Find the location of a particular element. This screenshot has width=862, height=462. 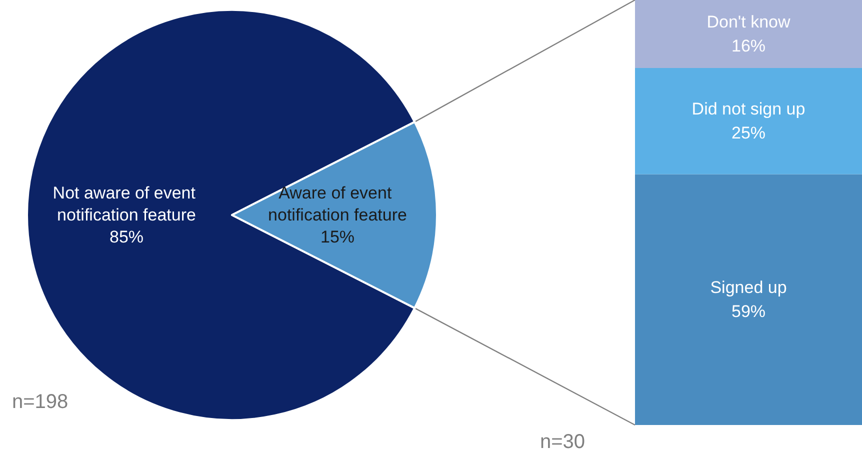

series-label: Signed up is located at coordinates (748, 288).